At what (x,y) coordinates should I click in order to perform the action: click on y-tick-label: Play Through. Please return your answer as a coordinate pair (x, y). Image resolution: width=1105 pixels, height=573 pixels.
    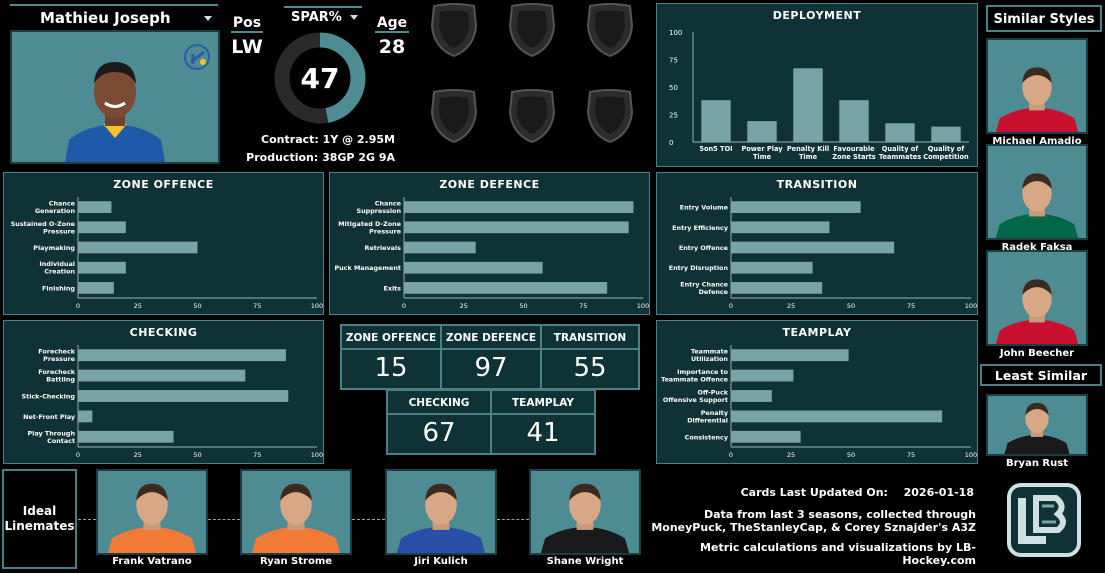
    Looking at the image, I should click on (51, 433).